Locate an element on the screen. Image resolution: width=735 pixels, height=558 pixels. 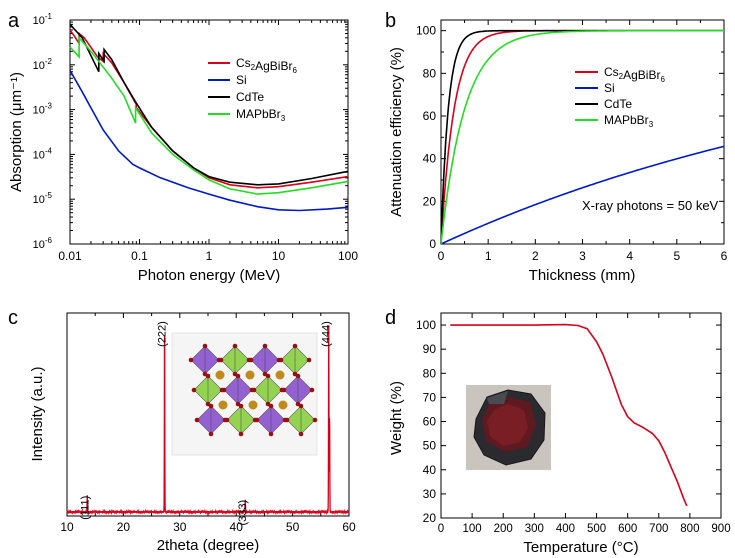
panel-b-legend-label: CdTe is located at coordinates (618, 104).